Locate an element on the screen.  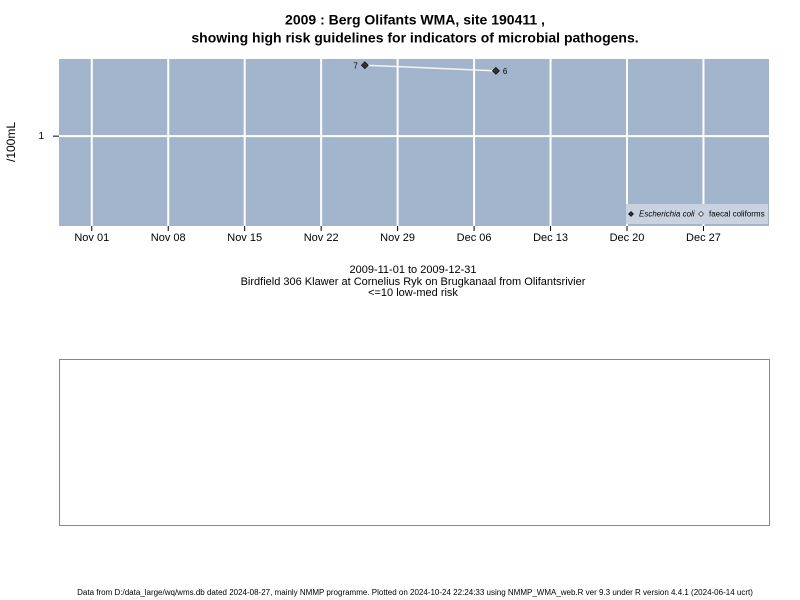
x-tick-label: Nov 15 is located at coordinates (244, 238).